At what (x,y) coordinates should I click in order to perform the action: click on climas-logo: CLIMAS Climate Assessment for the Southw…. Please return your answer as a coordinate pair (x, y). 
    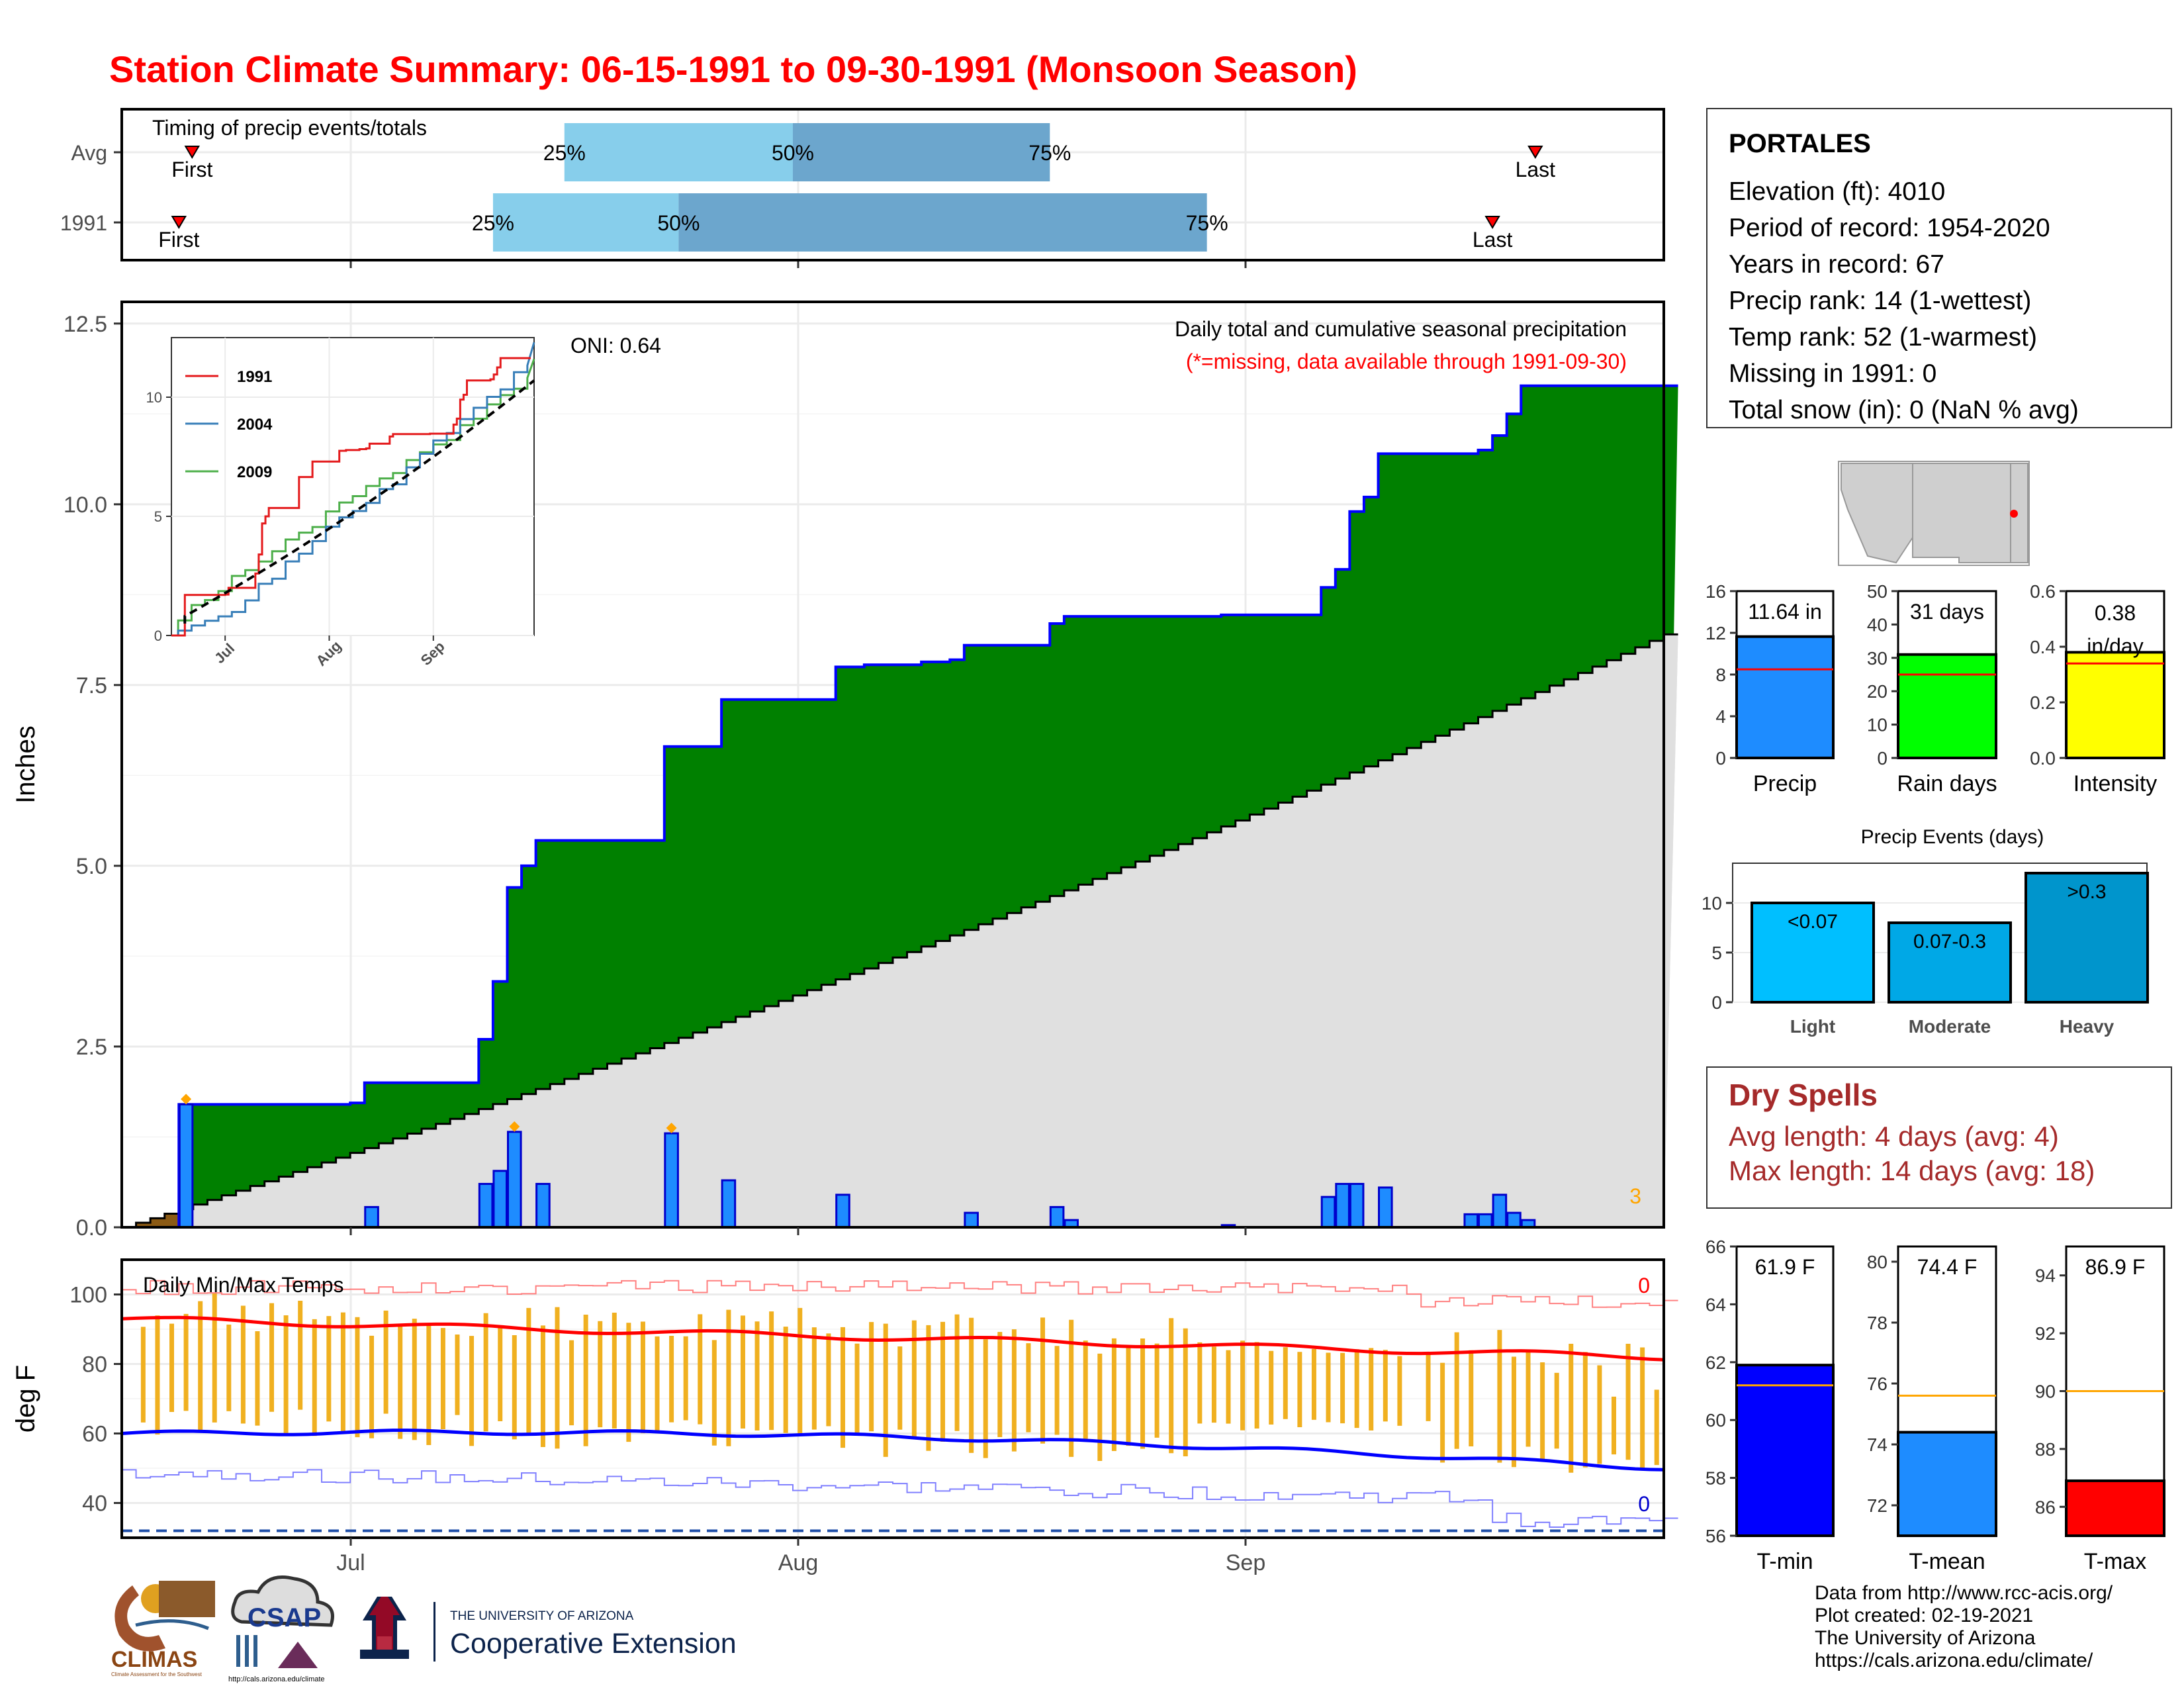
    Looking at the image, I should click on (163, 1629).